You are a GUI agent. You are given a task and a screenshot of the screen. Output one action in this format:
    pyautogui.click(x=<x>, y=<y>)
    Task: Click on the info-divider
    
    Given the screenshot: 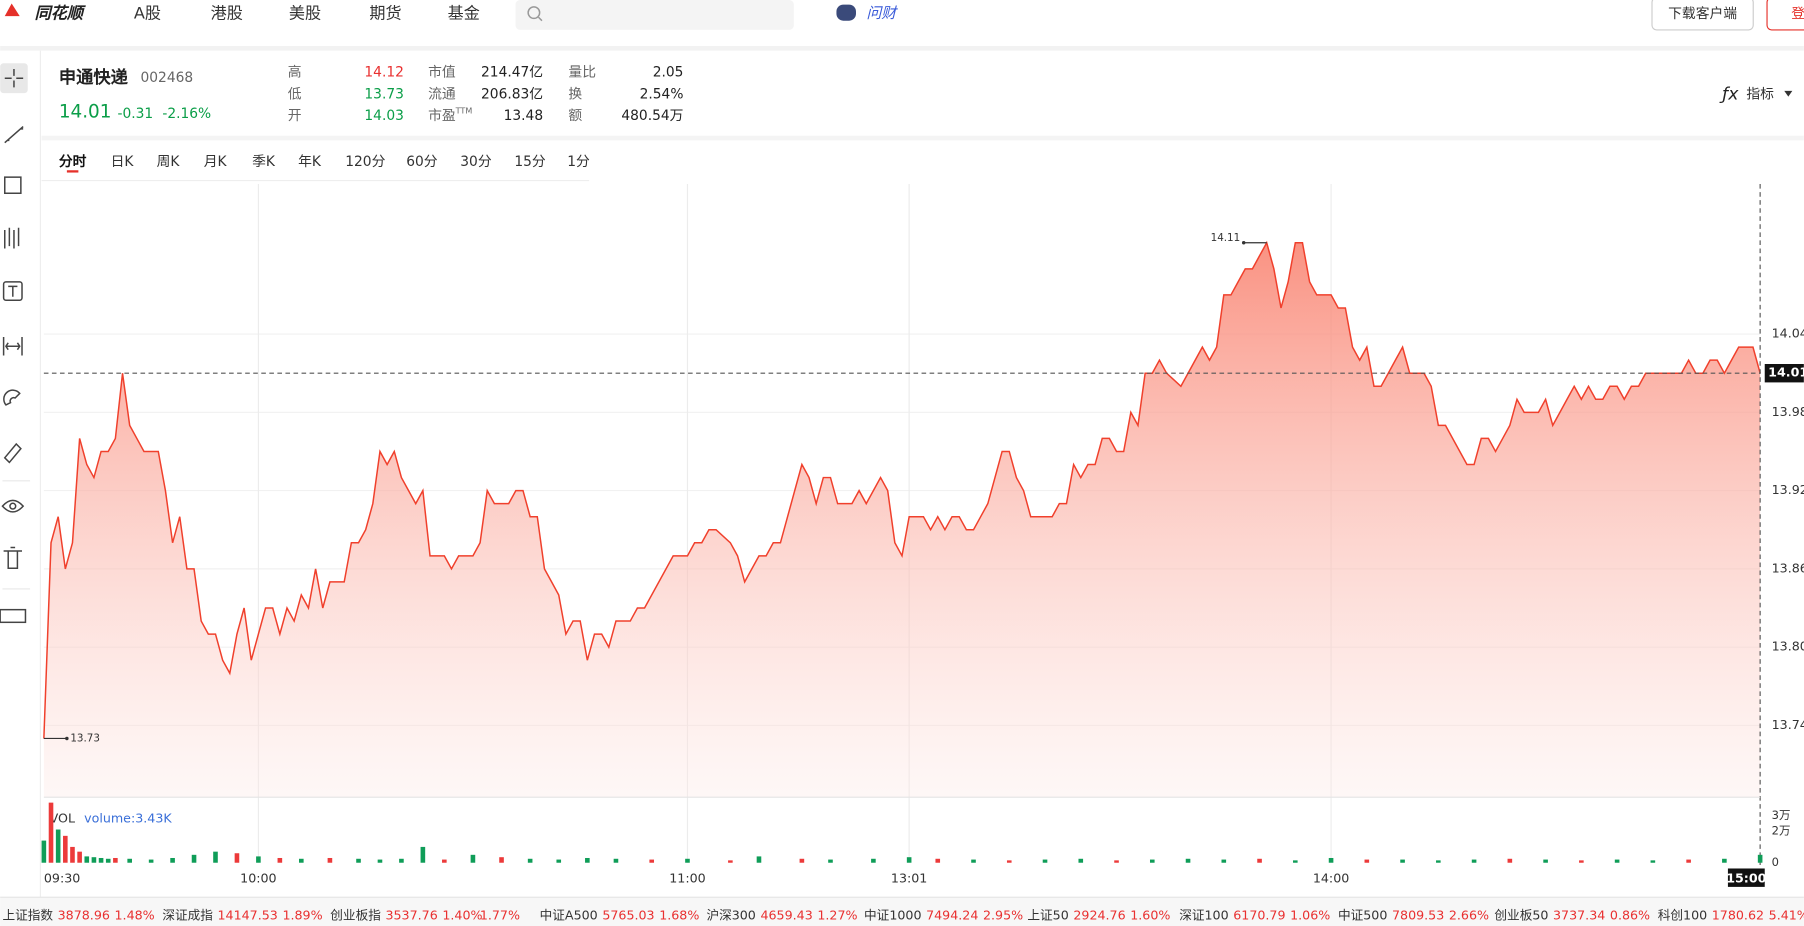 What is the action you would take?
    pyautogui.click(x=922, y=138)
    